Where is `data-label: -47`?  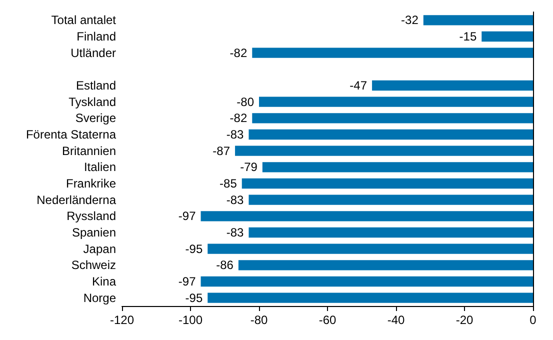 data-label: -47 is located at coordinates (359, 85).